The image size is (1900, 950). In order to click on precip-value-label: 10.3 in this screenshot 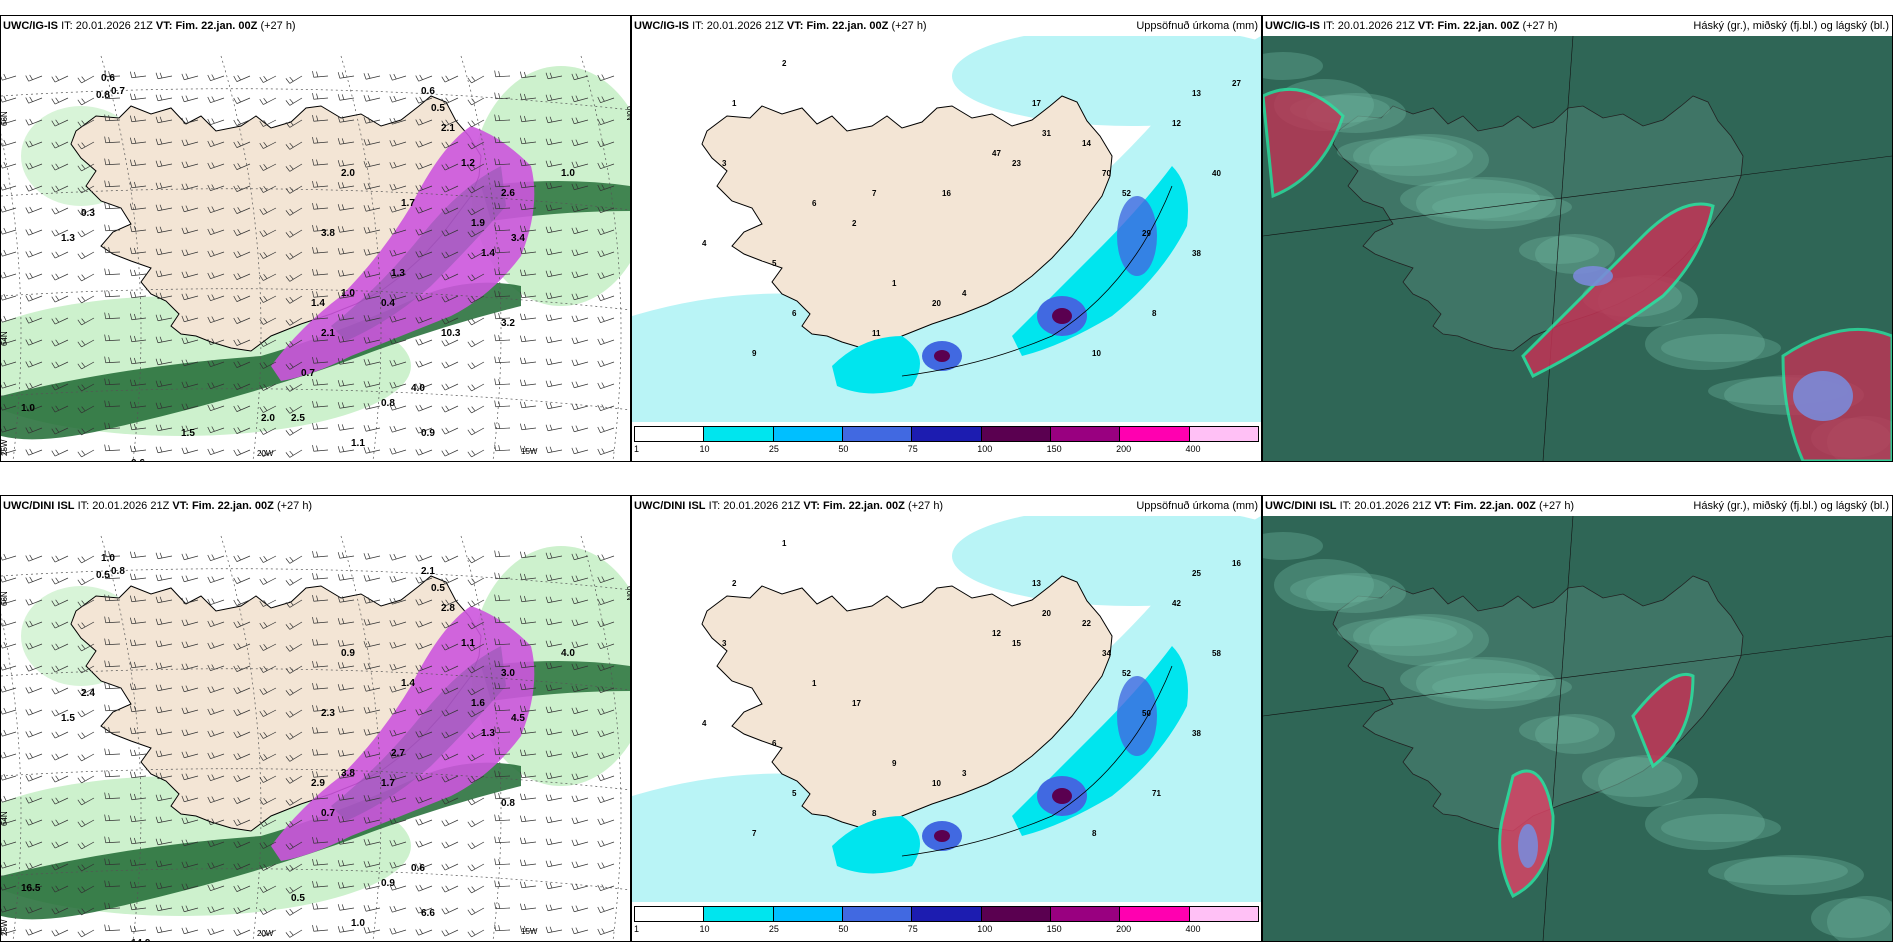, I will do `click(451, 333)`.